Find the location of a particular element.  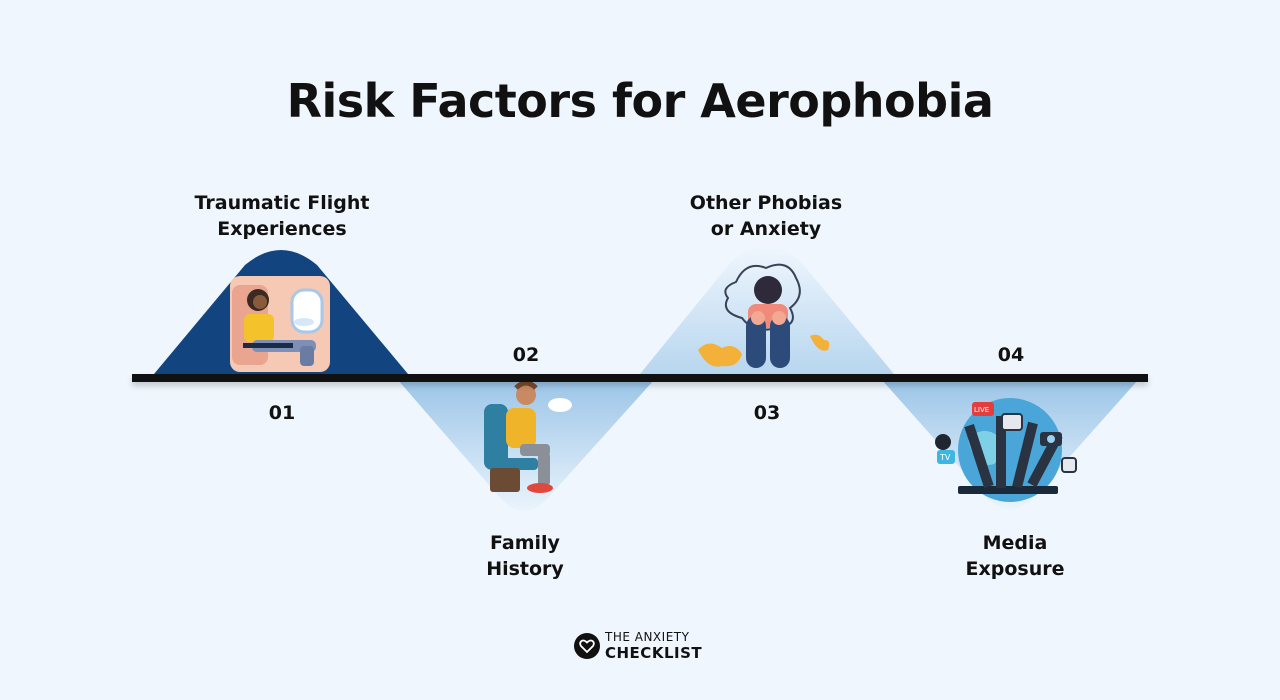

step-2-number: 02 is located at coordinates (526, 355).